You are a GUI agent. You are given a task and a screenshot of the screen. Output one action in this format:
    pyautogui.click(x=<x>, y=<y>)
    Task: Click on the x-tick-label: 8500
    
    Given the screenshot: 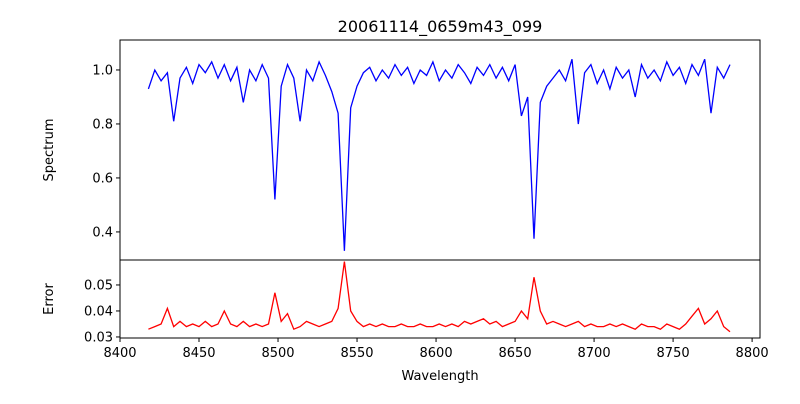 What is the action you would take?
    pyautogui.click(x=277, y=353)
    